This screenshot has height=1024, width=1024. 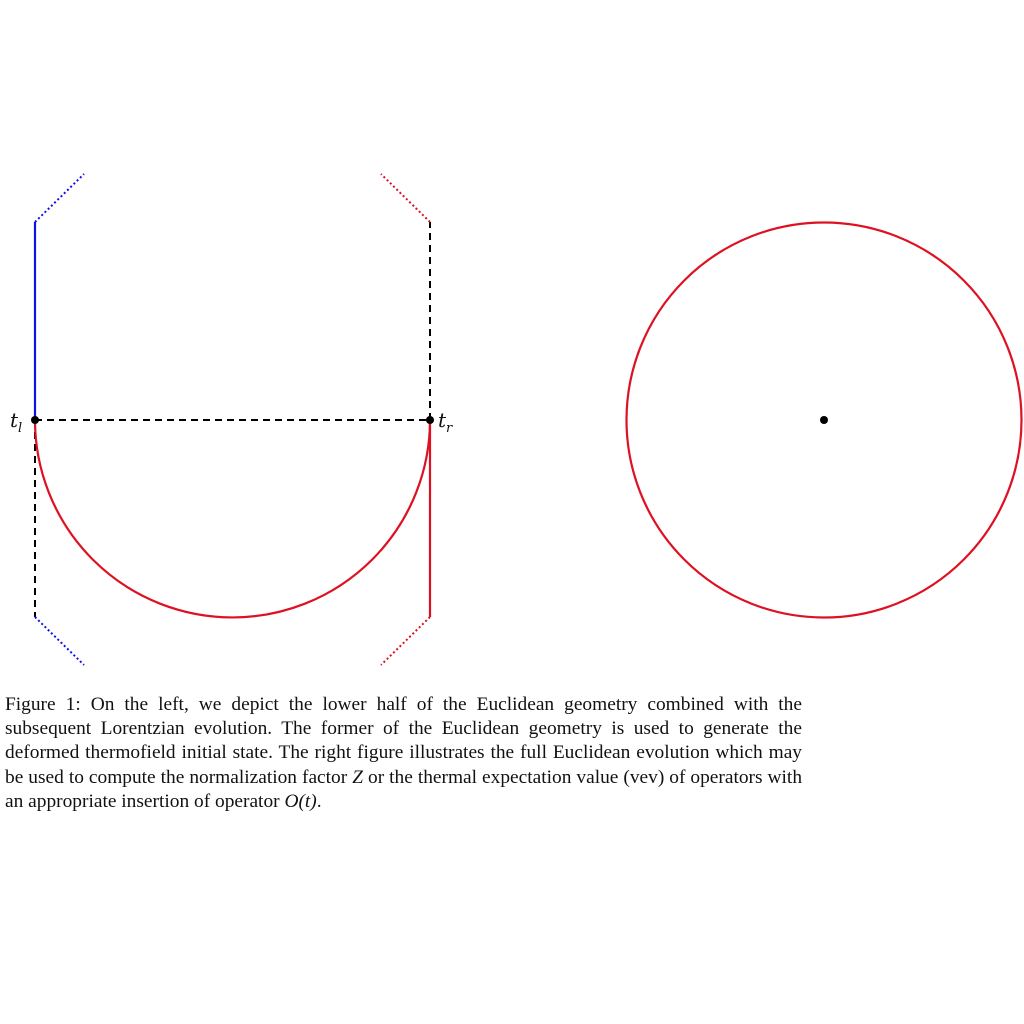 What do you see at coordinates (405, 641) in the screenshot?
I see `right-bottom-dotted-diagonal` at bounding box center [405, 641].